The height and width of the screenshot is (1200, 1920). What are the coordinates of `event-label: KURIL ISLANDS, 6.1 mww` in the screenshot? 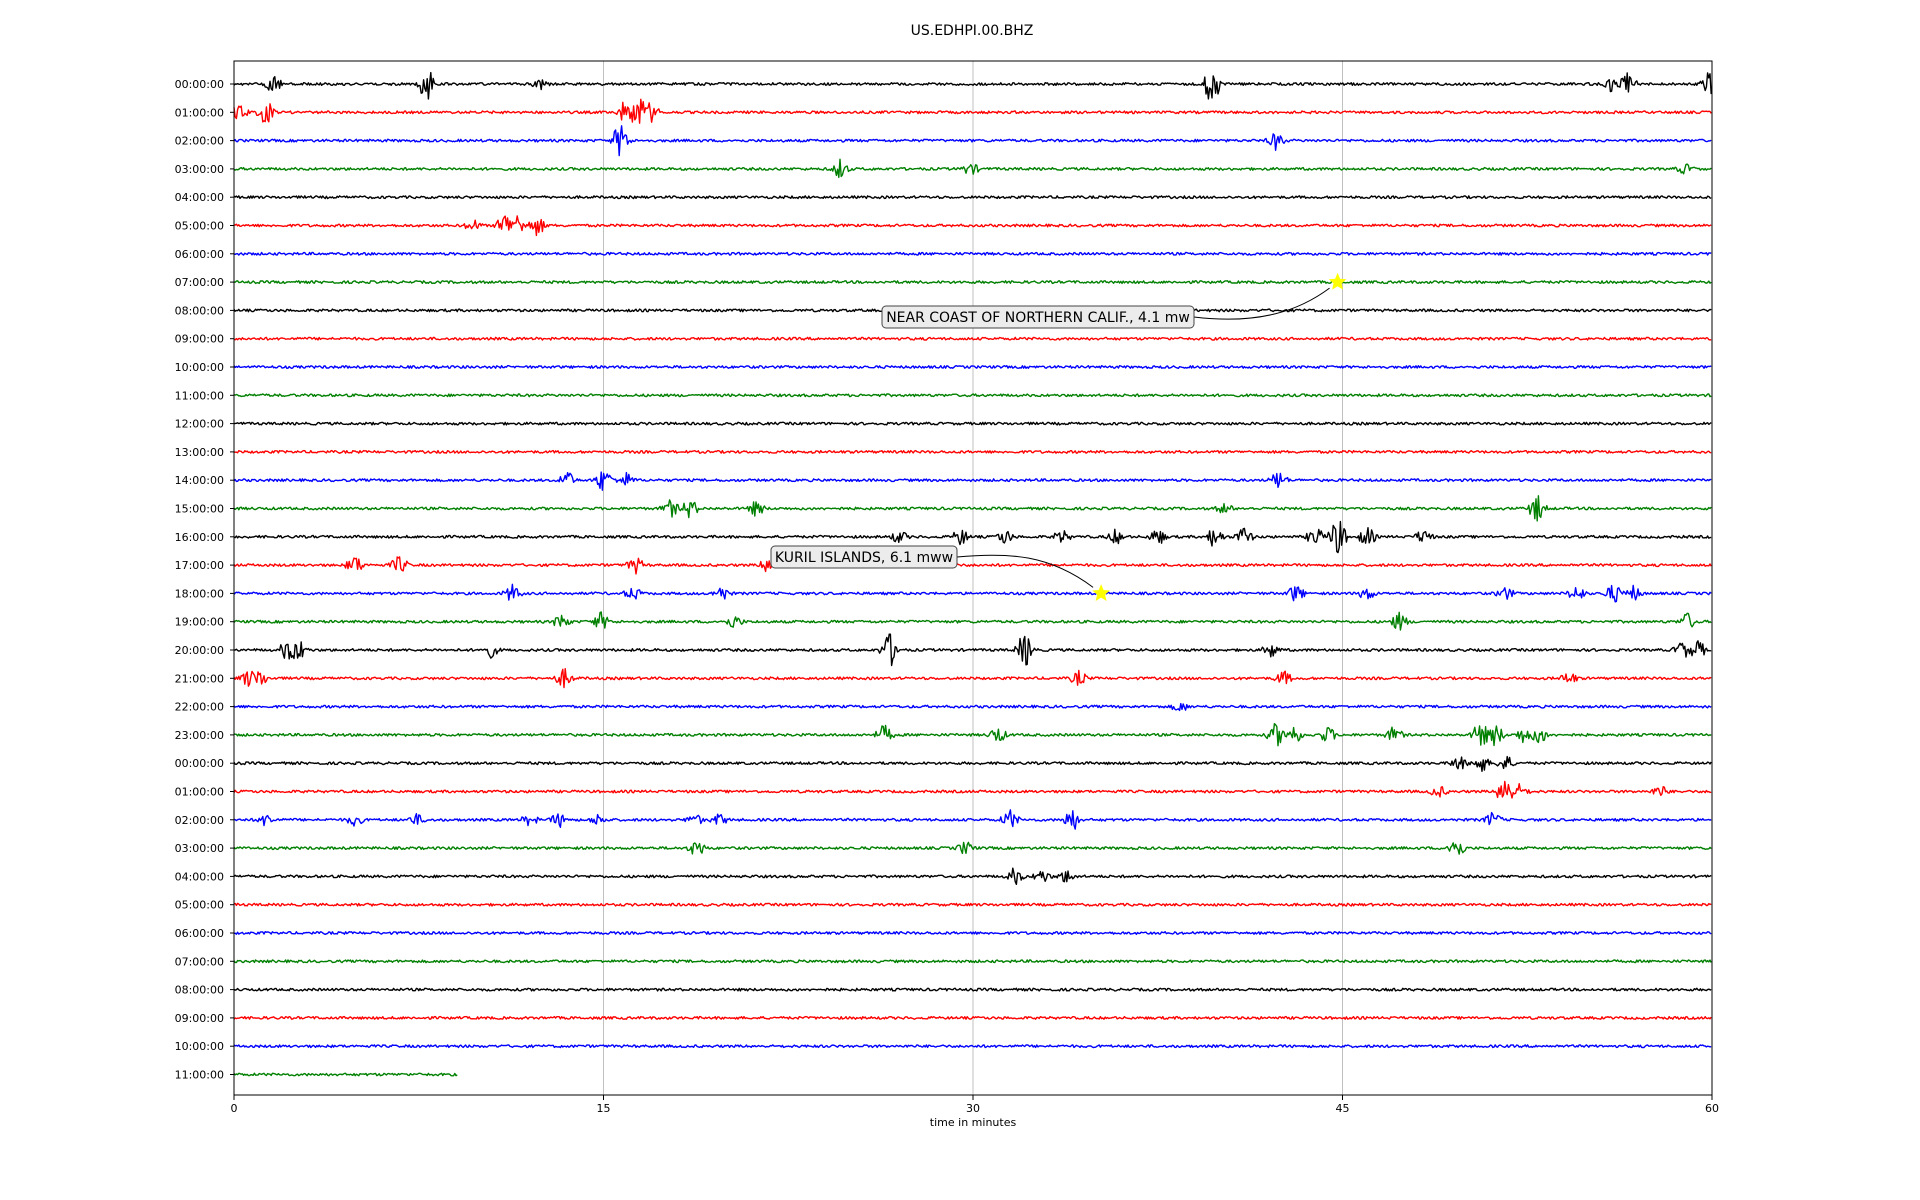 It's located at (864, 558).